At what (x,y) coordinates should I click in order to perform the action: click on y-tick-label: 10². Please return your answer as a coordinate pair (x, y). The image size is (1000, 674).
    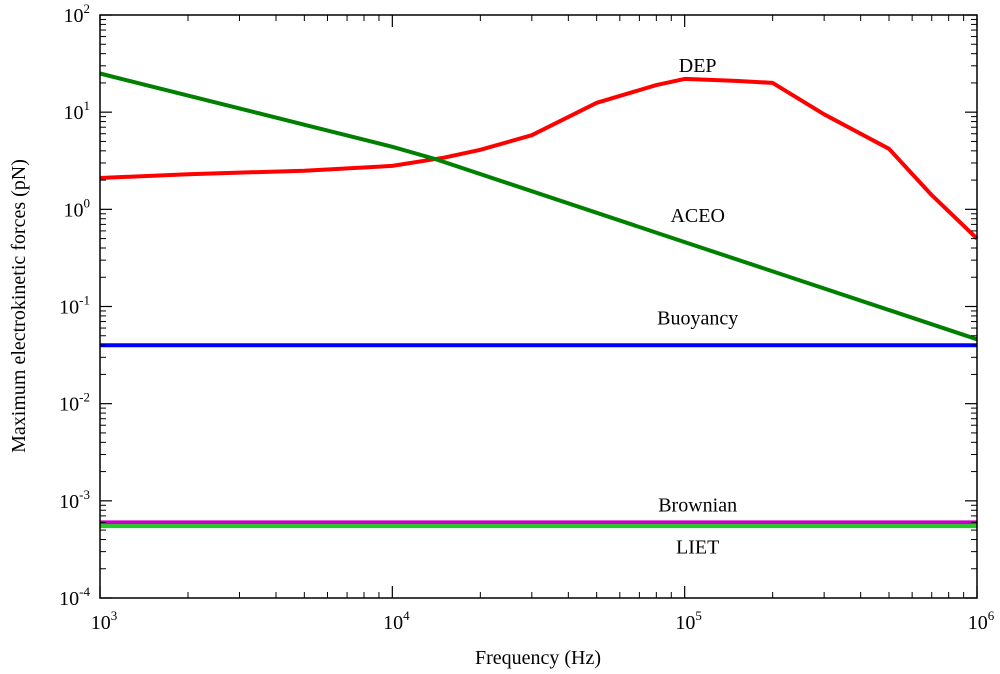
    Looking at the image, I should click on (77, 14).